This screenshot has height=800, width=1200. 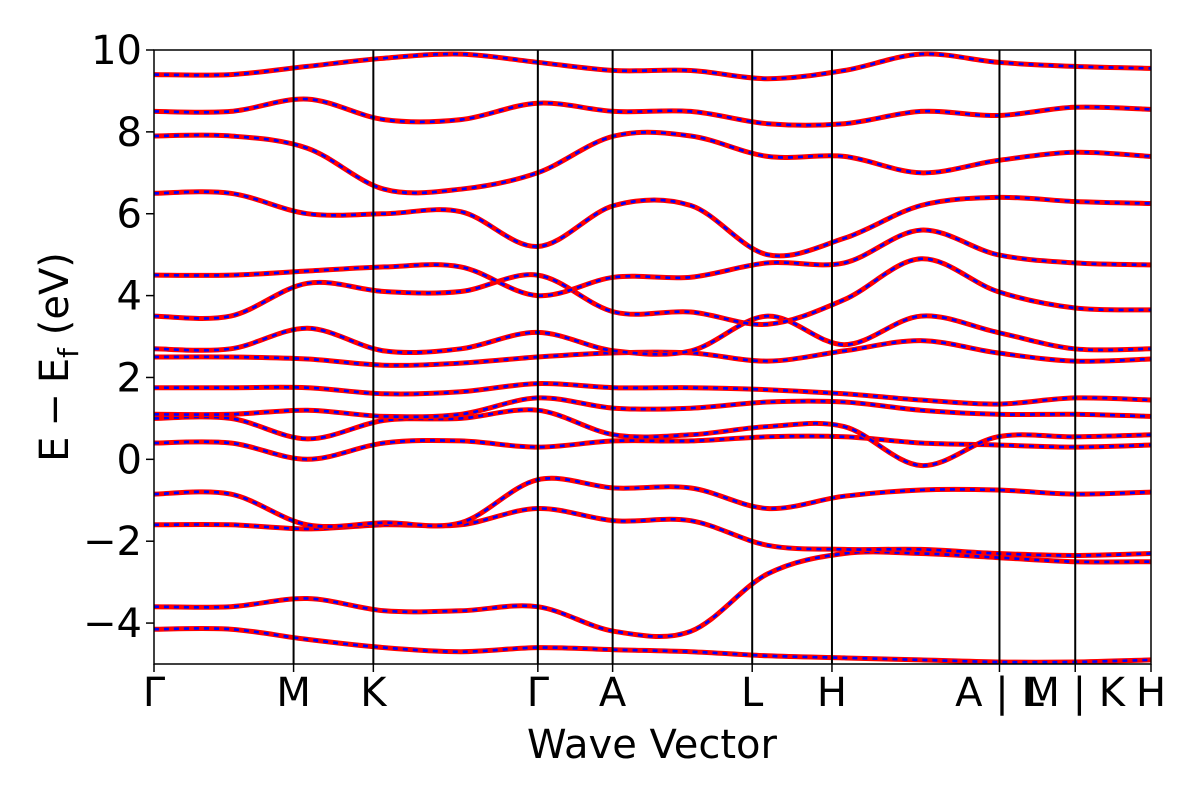 I want to click on y-tick-label: 10, so click(x=116, y=51).